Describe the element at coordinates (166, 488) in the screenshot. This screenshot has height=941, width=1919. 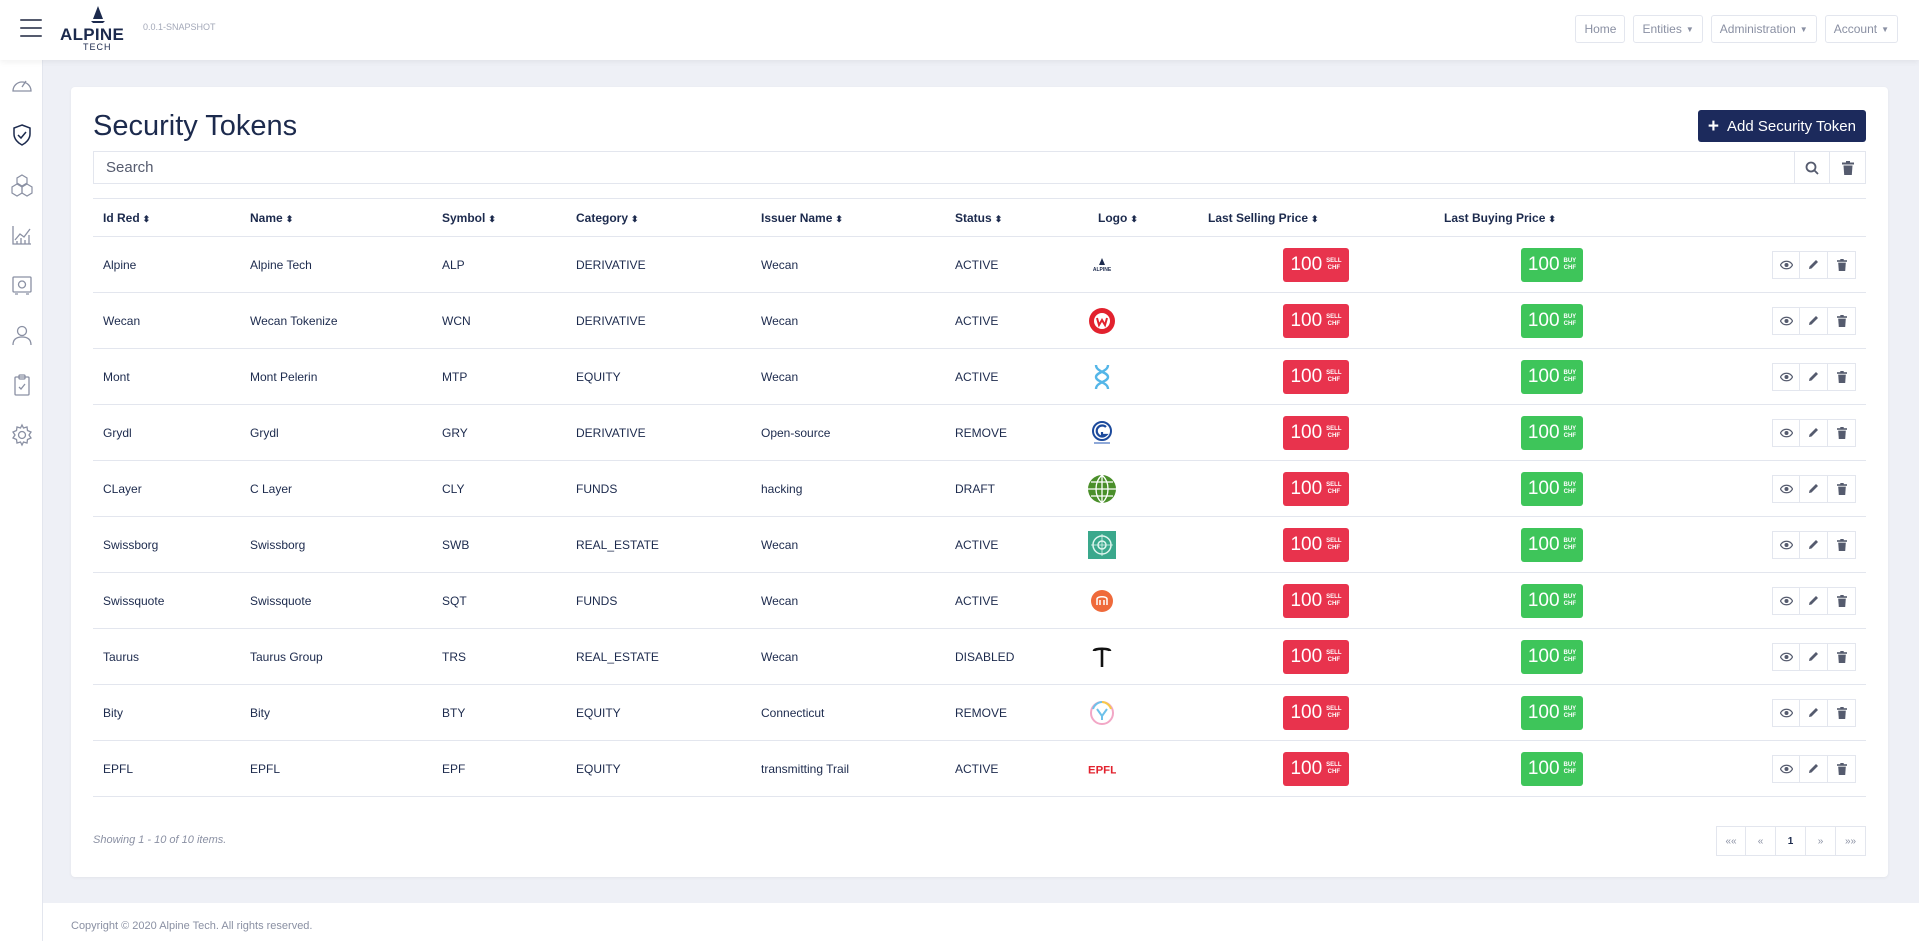
I see `cell-id-red: CLayer` at that location.